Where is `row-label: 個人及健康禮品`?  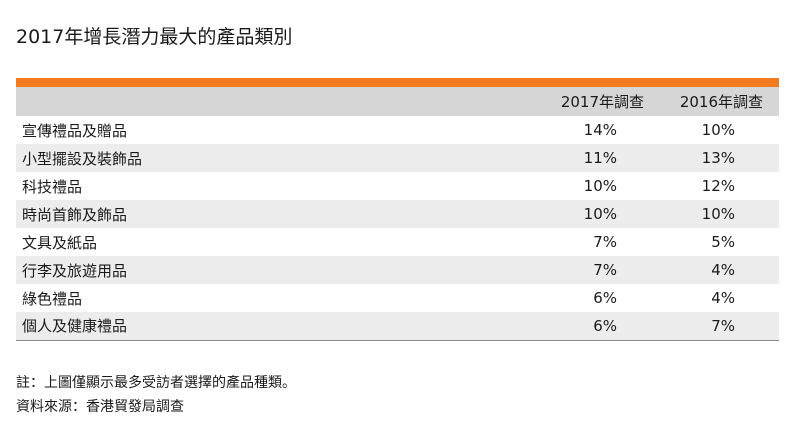
row-label: 個人及健康禮品 is located at coordinates (75, 326).